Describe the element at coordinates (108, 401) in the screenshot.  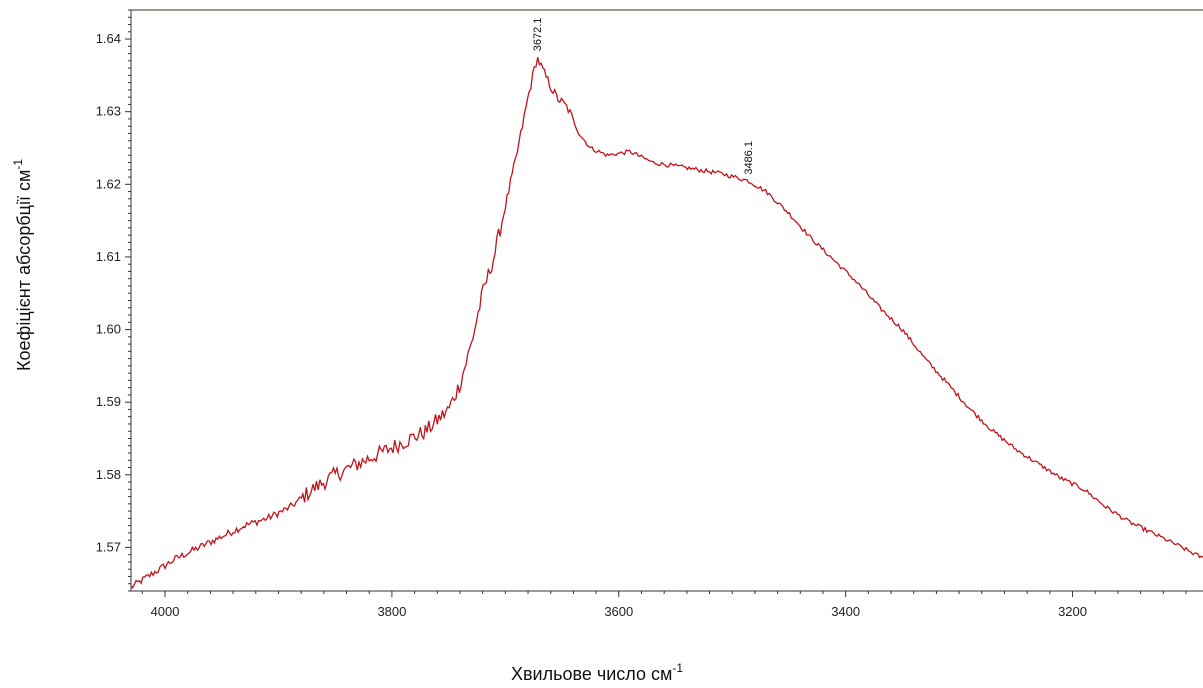
I see `y-tick-label: 1.59` at that location.